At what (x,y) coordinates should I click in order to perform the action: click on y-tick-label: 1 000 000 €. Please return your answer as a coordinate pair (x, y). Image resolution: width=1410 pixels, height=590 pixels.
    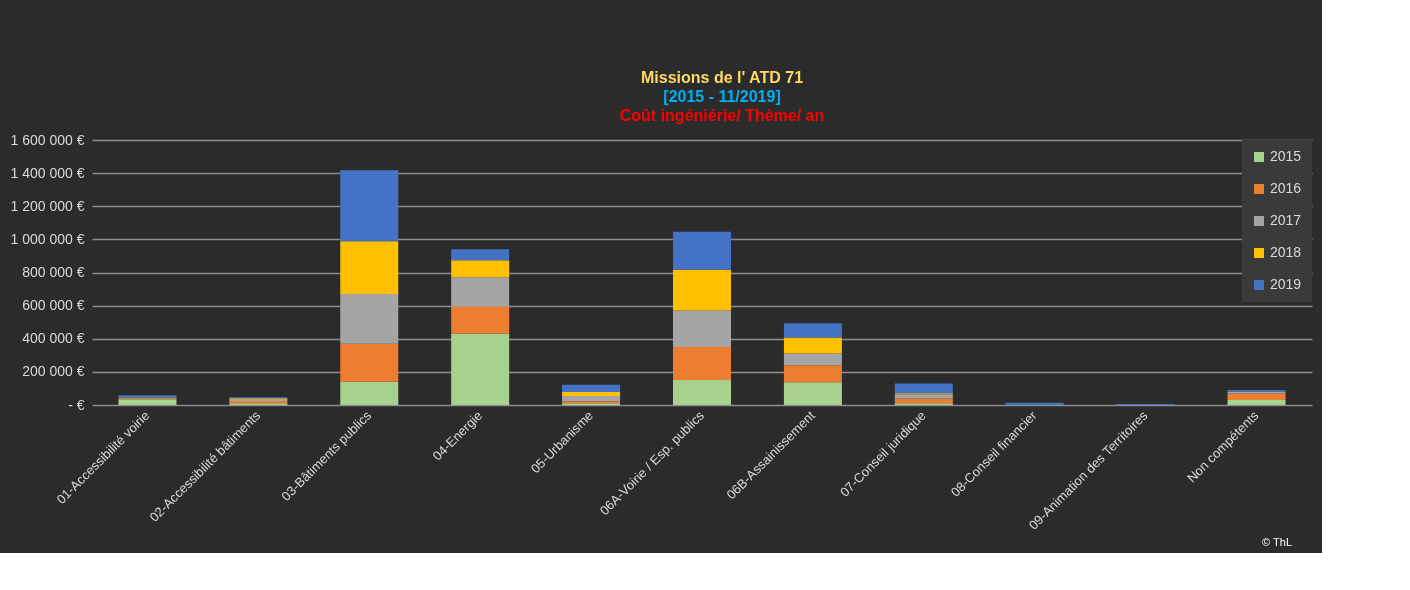
    Looking at the image, I should click on (47, 238).